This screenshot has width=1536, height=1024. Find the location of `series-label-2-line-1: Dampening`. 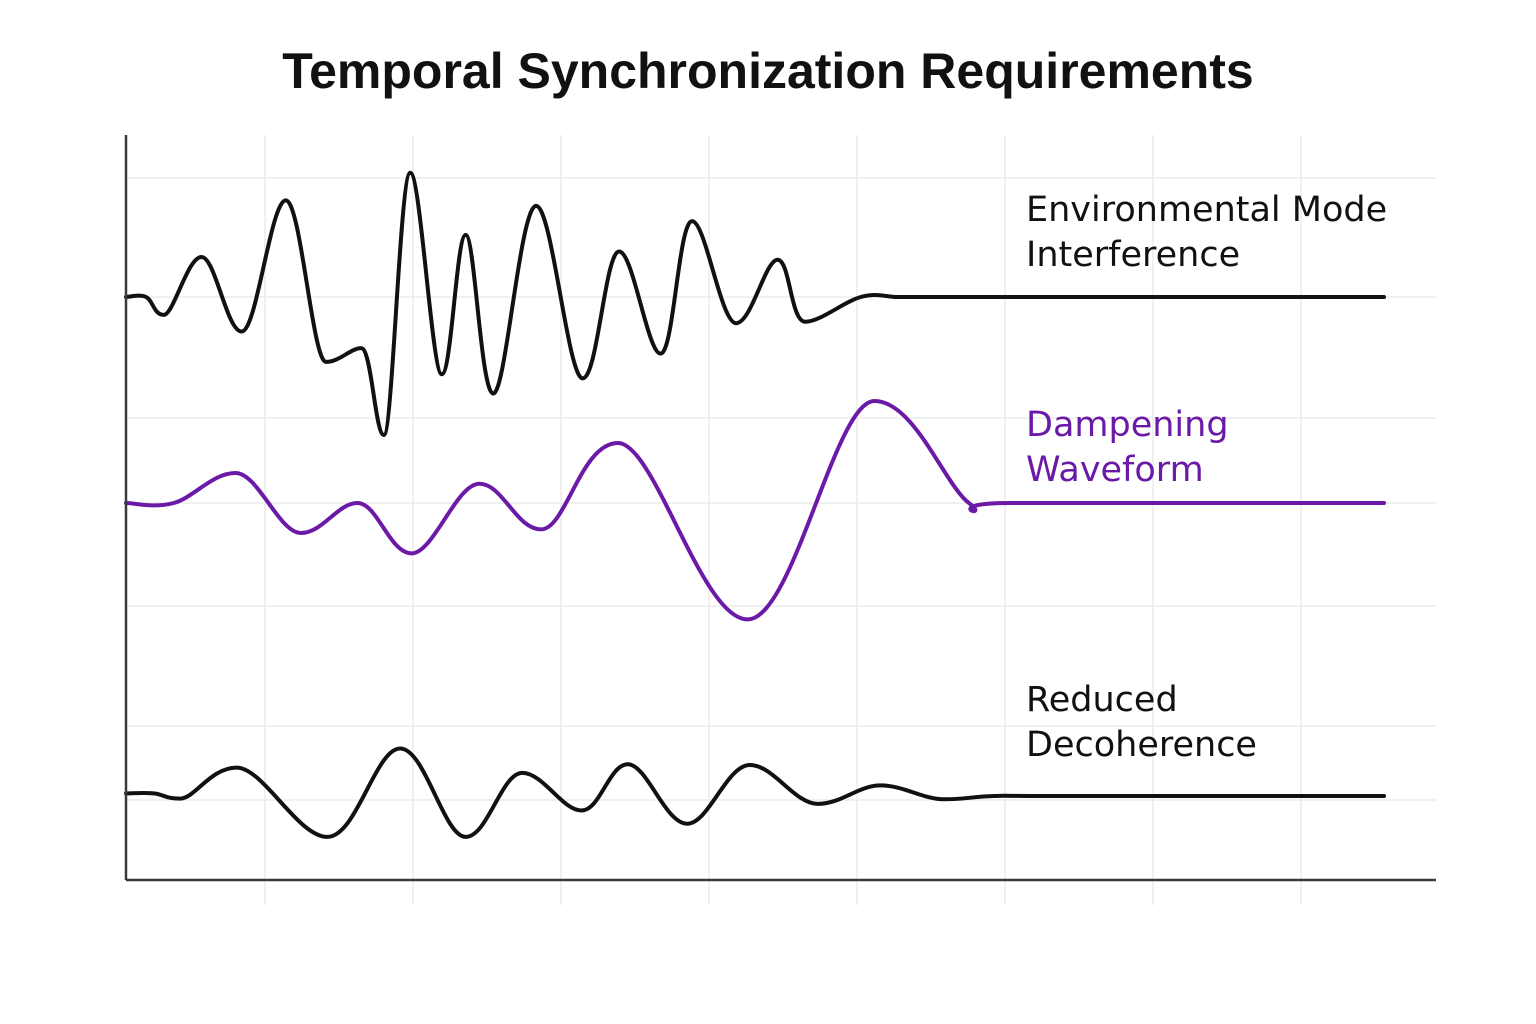

series-label-2-line-1: Dampening is located at coordinates (1127, 425).